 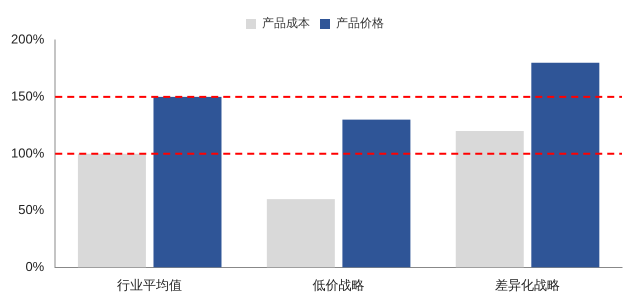 I want to click on x-tick-label: 差异化战略, so click(x=527, y=286).